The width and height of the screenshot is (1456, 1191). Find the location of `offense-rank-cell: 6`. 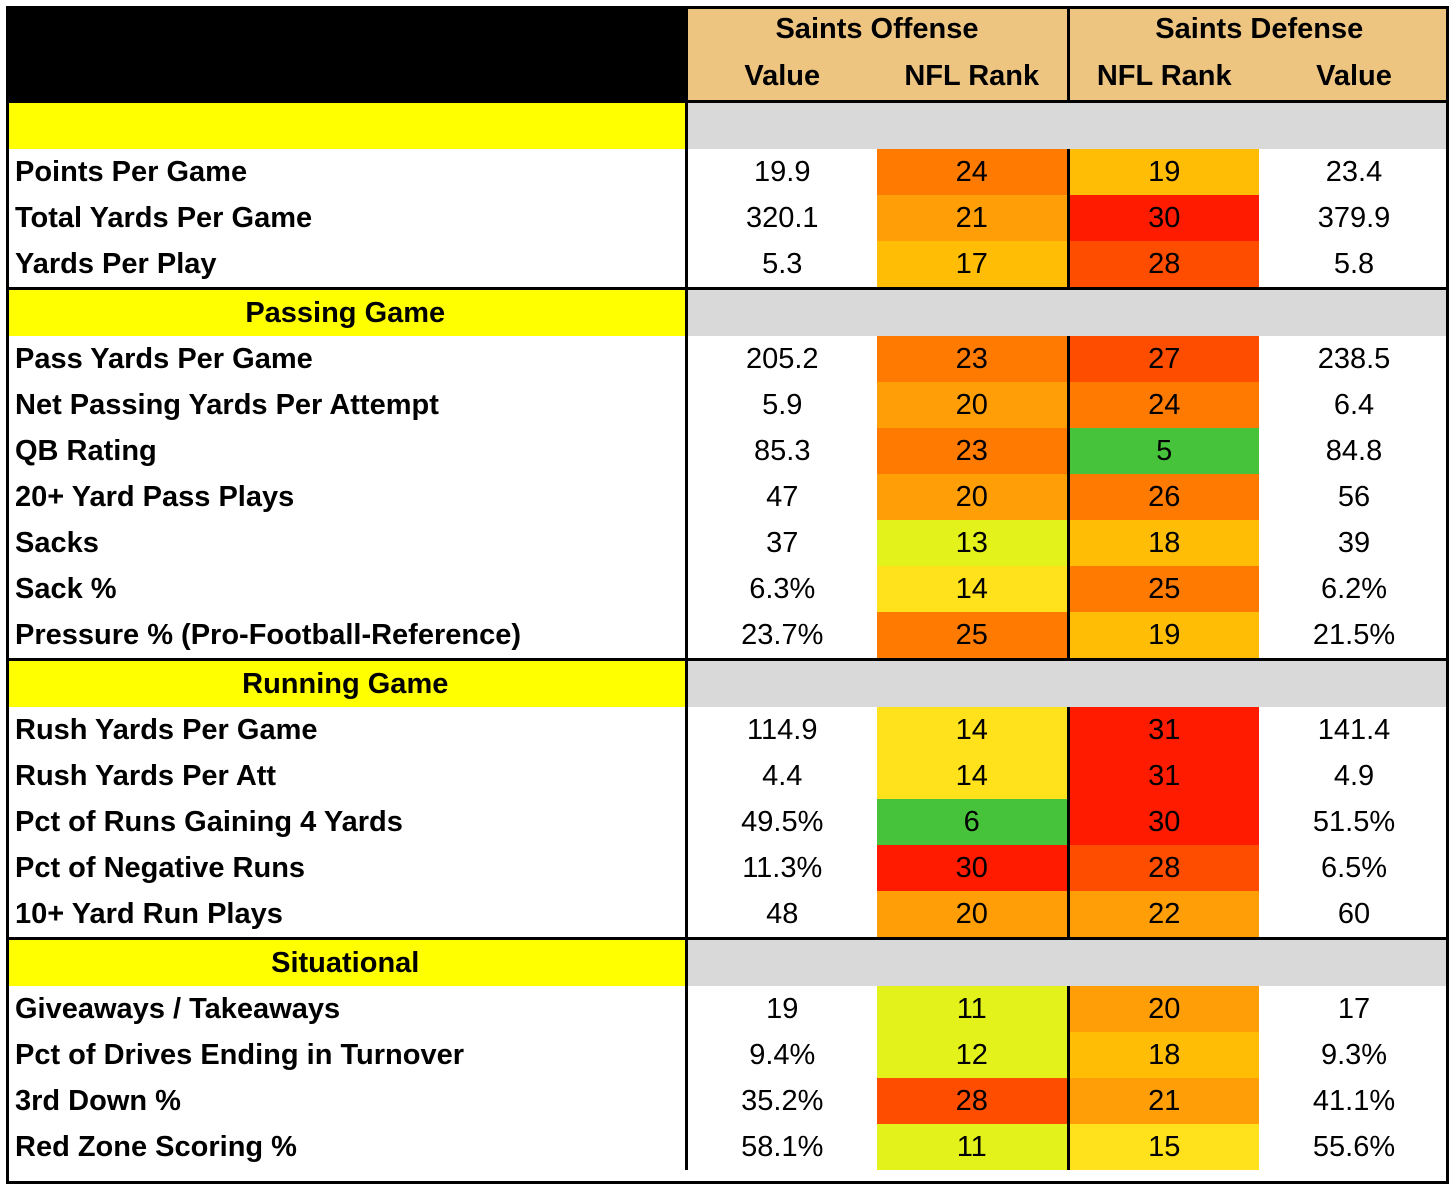

offense-rank-cell: 6 is located at coordinates (973, 822).